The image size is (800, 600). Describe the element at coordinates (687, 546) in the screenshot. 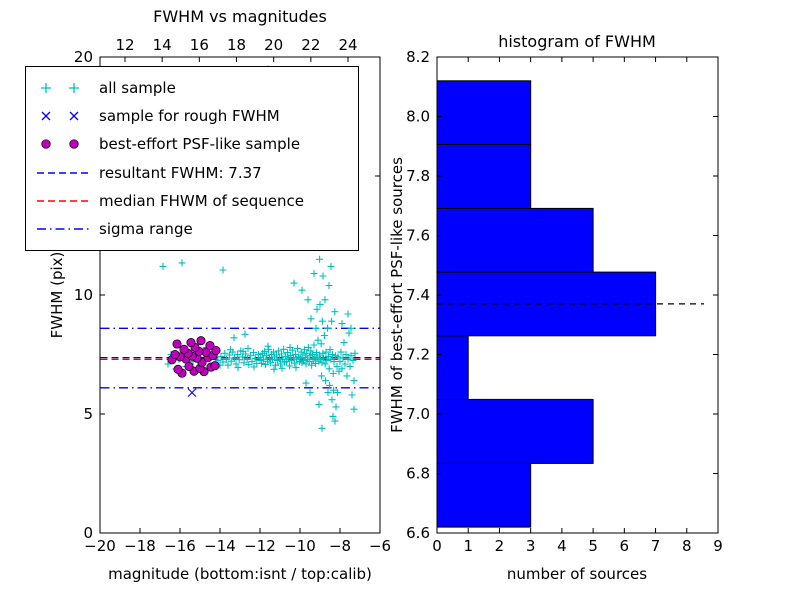

I see `tick-label: 8` at that location.